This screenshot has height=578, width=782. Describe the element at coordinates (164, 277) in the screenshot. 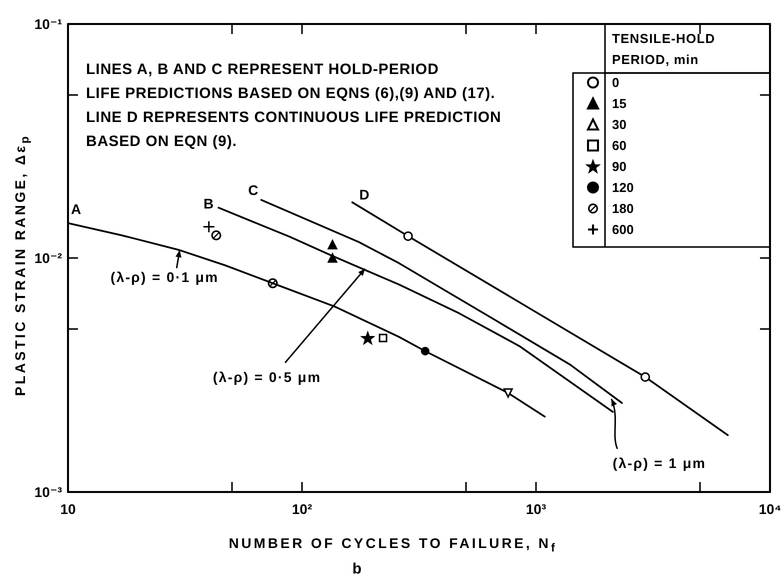

I see `annotation: (λ-ρ) = 0·1 μm` at that location.